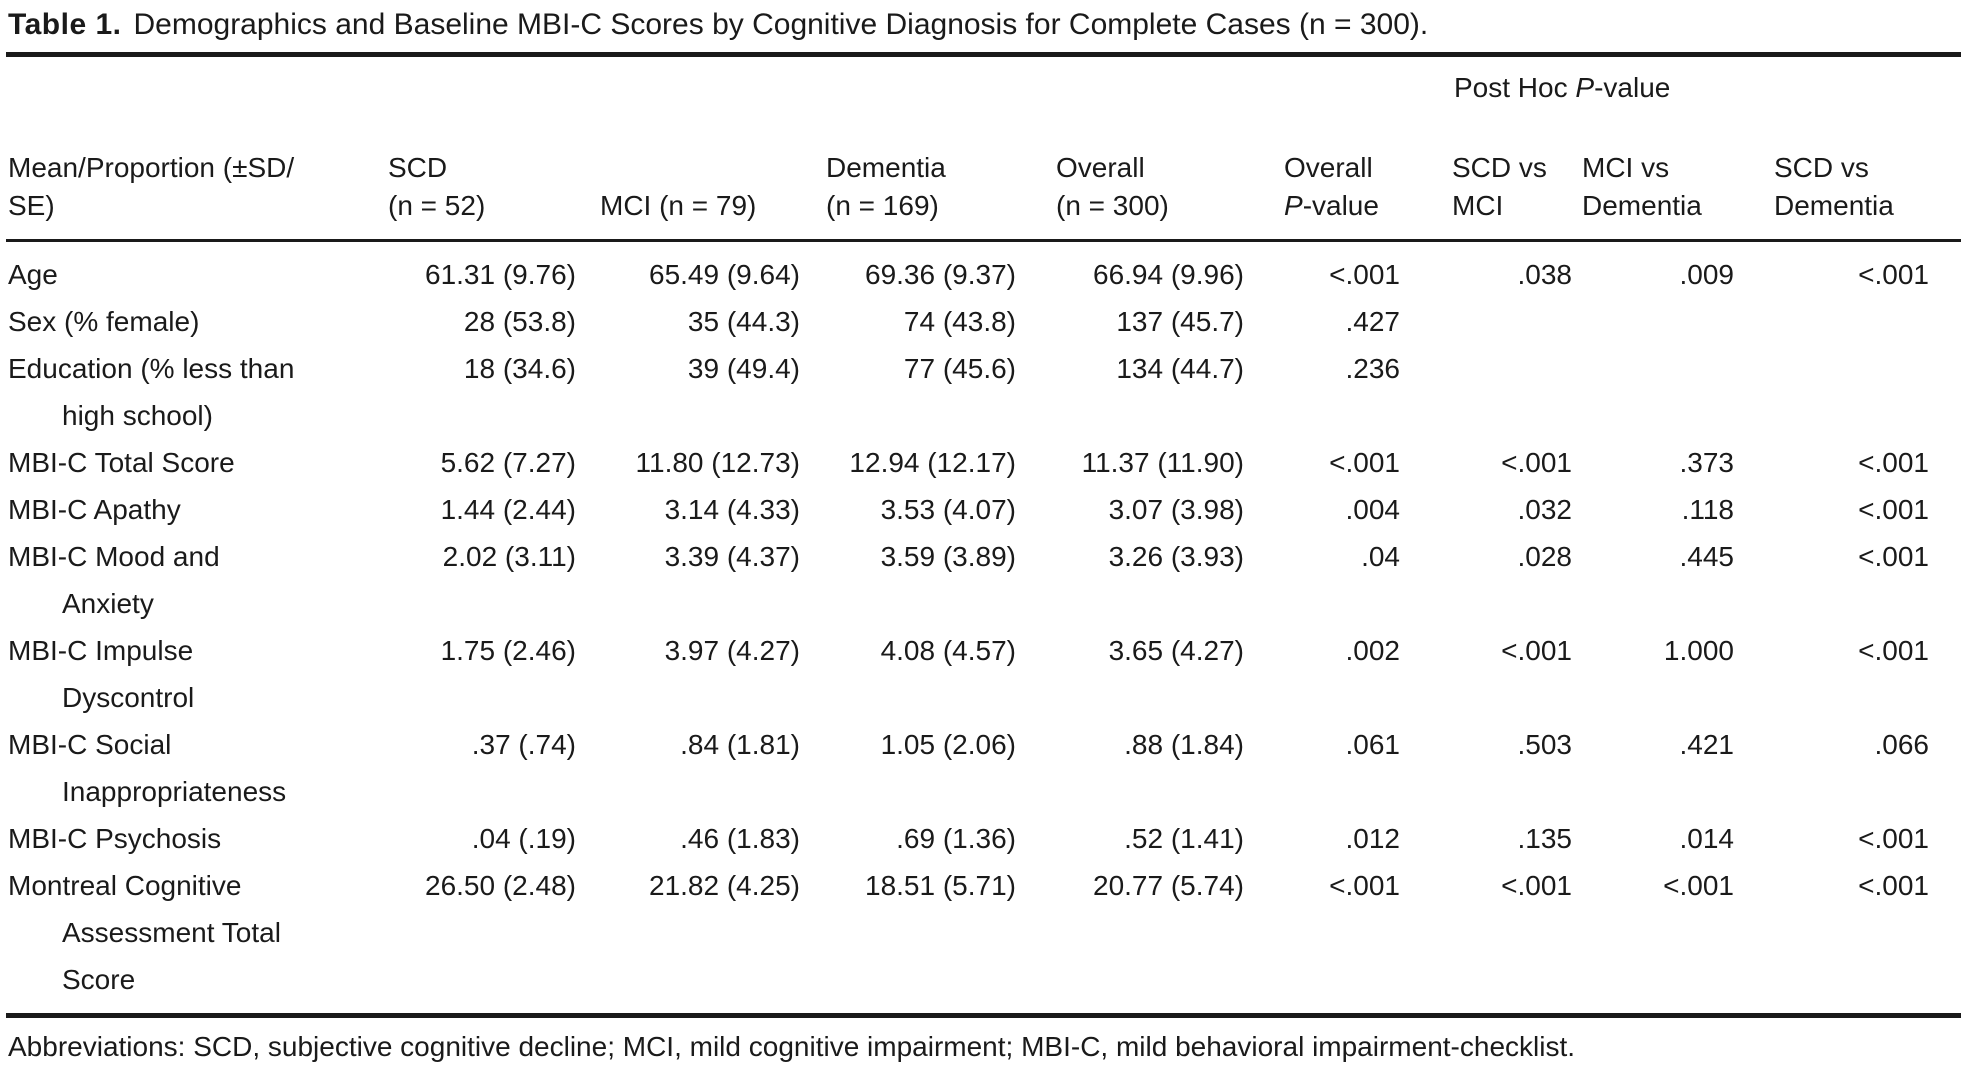  What do you see at coordinates (959, 321) in the screenshot?
I see `cell-dementia: 74 (43.8)` at bounding box center [959, 321].